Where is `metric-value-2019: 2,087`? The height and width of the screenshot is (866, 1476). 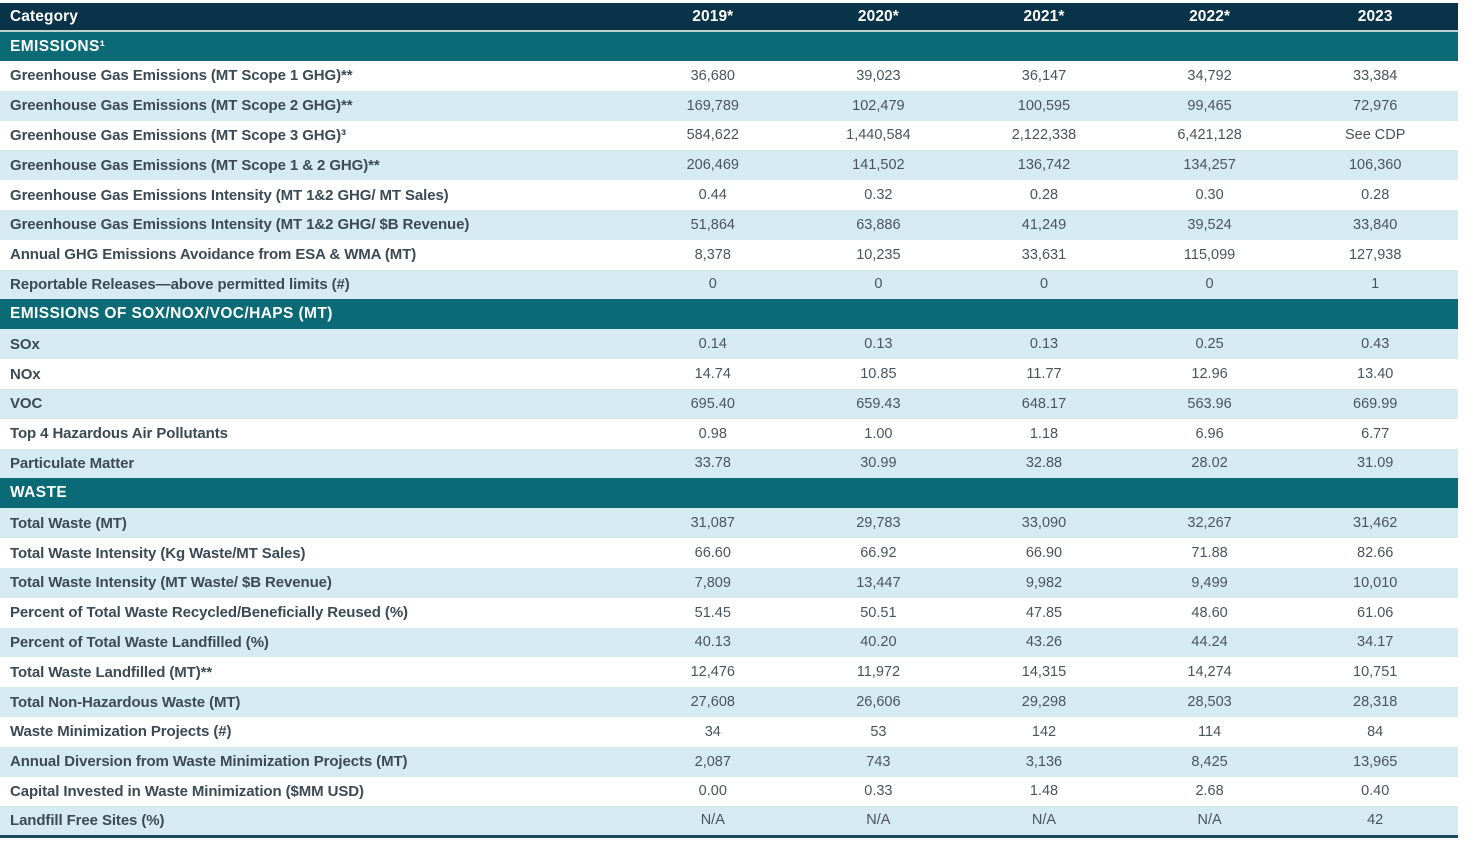
metric-value-2019: 2,087 is located at coordinates (712, 761).